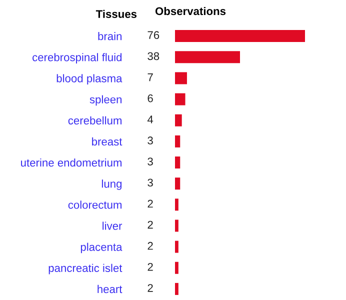 This screenshot has width=346, height=300. I want to click on data-label: 7, so click(150, 77).